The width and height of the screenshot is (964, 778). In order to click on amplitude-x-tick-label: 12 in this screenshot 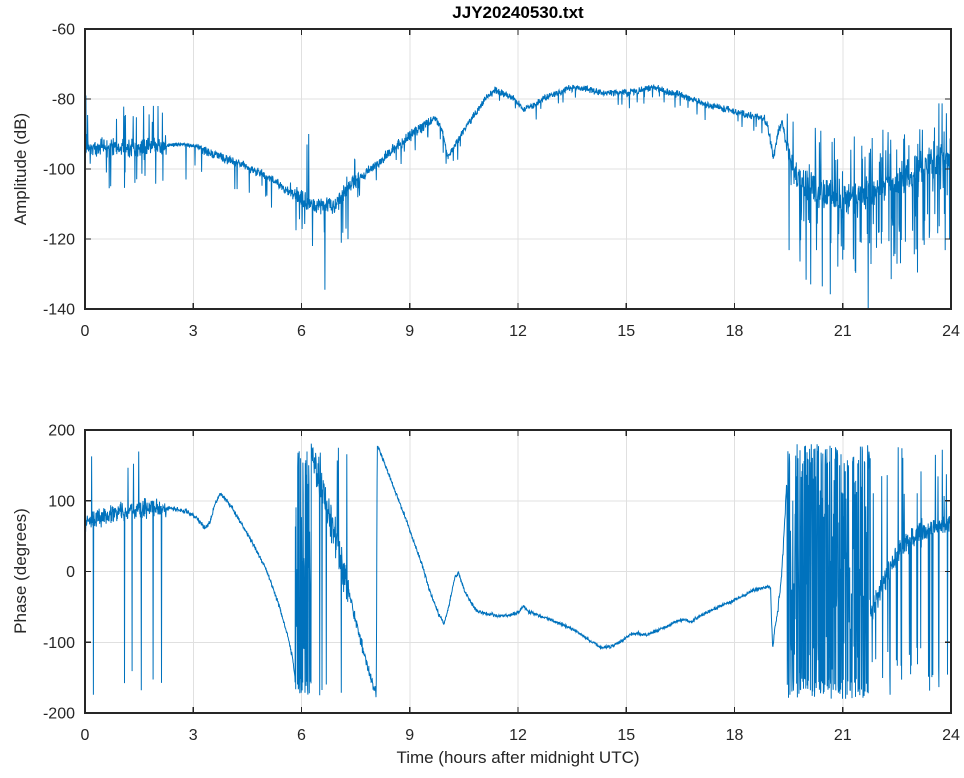, I will do `click(518, 331)`.